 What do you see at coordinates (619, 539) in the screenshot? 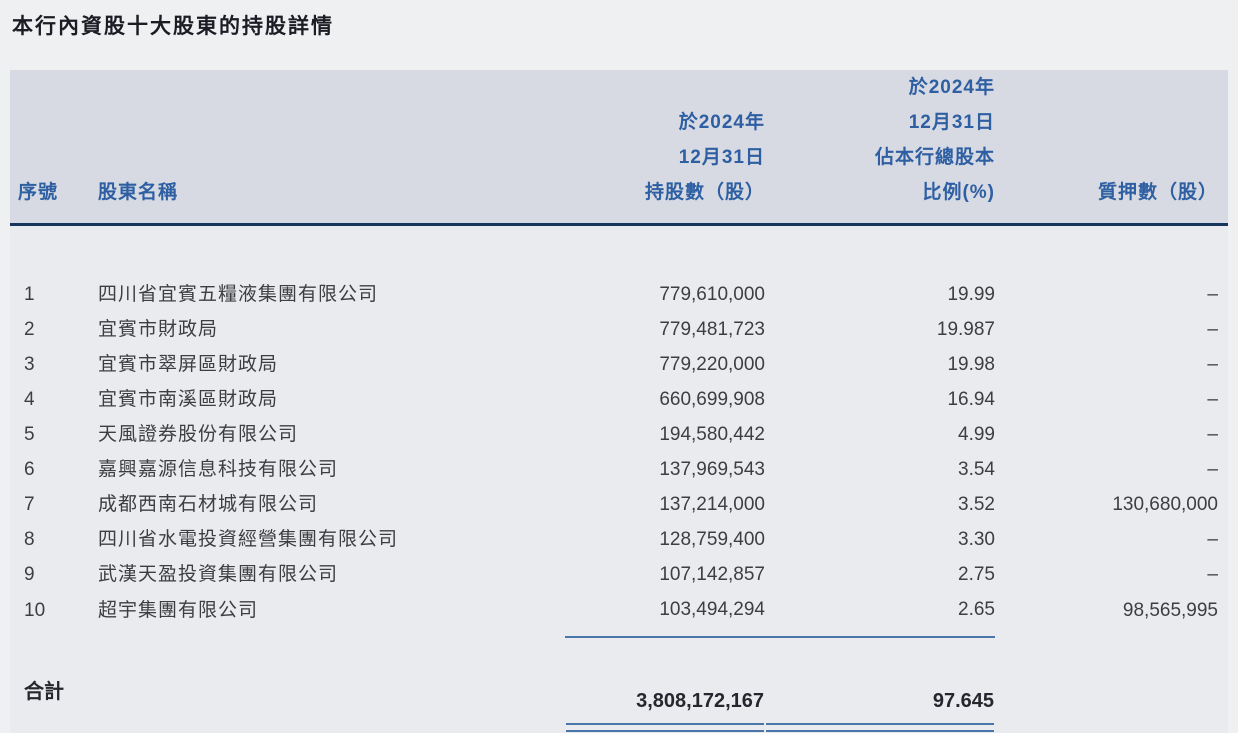
I see `table-row: 8 四川省水電投資經營集團有限公司 128,759,400 3.30 –` at bounding box center [619, 539].